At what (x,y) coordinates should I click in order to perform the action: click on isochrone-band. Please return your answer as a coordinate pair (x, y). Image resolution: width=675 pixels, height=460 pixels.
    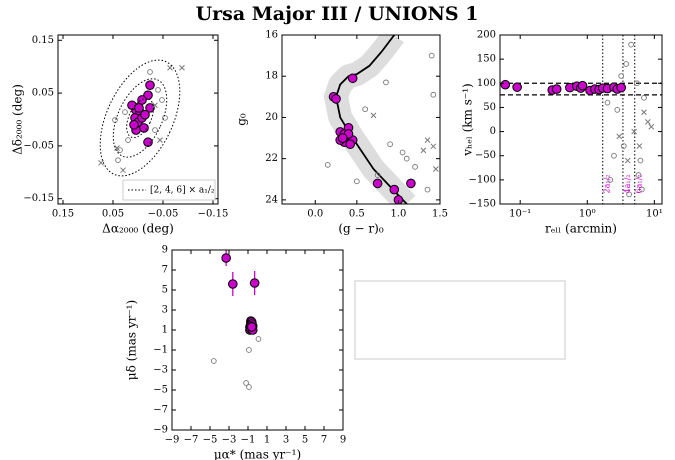
    Looking at the image, I should click on (370, 119).